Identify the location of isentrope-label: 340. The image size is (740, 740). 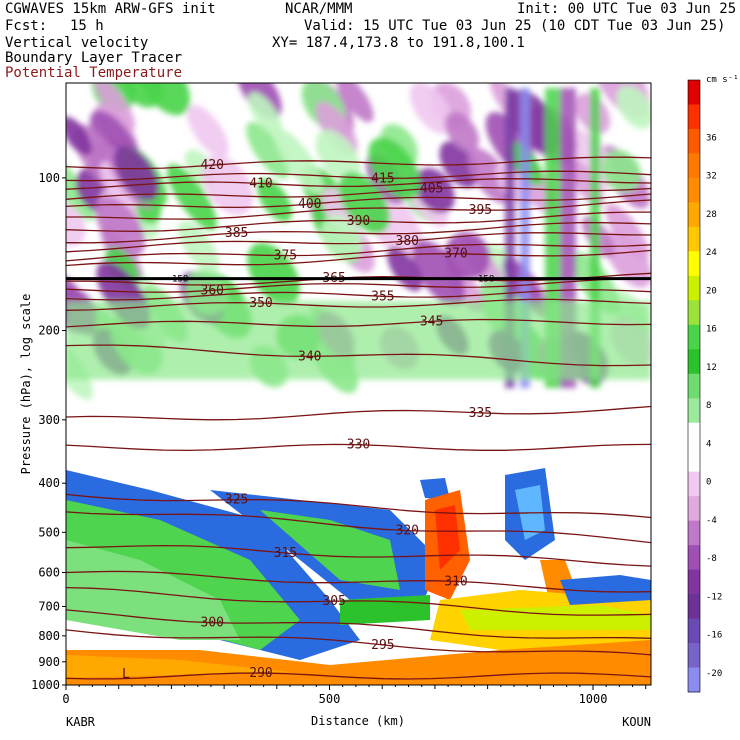
(309, 356).